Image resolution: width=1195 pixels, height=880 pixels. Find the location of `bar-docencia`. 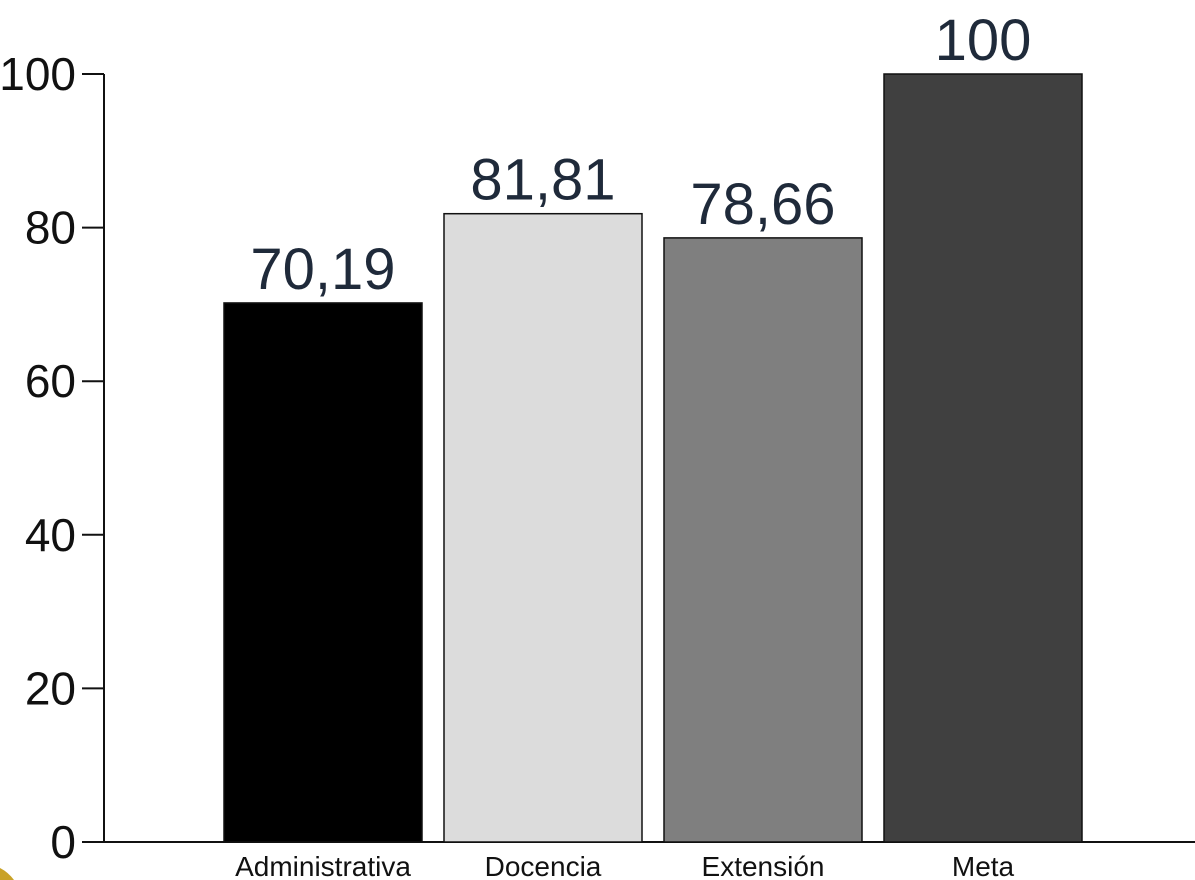

bar-docencia is located at coordinates (543, 527).